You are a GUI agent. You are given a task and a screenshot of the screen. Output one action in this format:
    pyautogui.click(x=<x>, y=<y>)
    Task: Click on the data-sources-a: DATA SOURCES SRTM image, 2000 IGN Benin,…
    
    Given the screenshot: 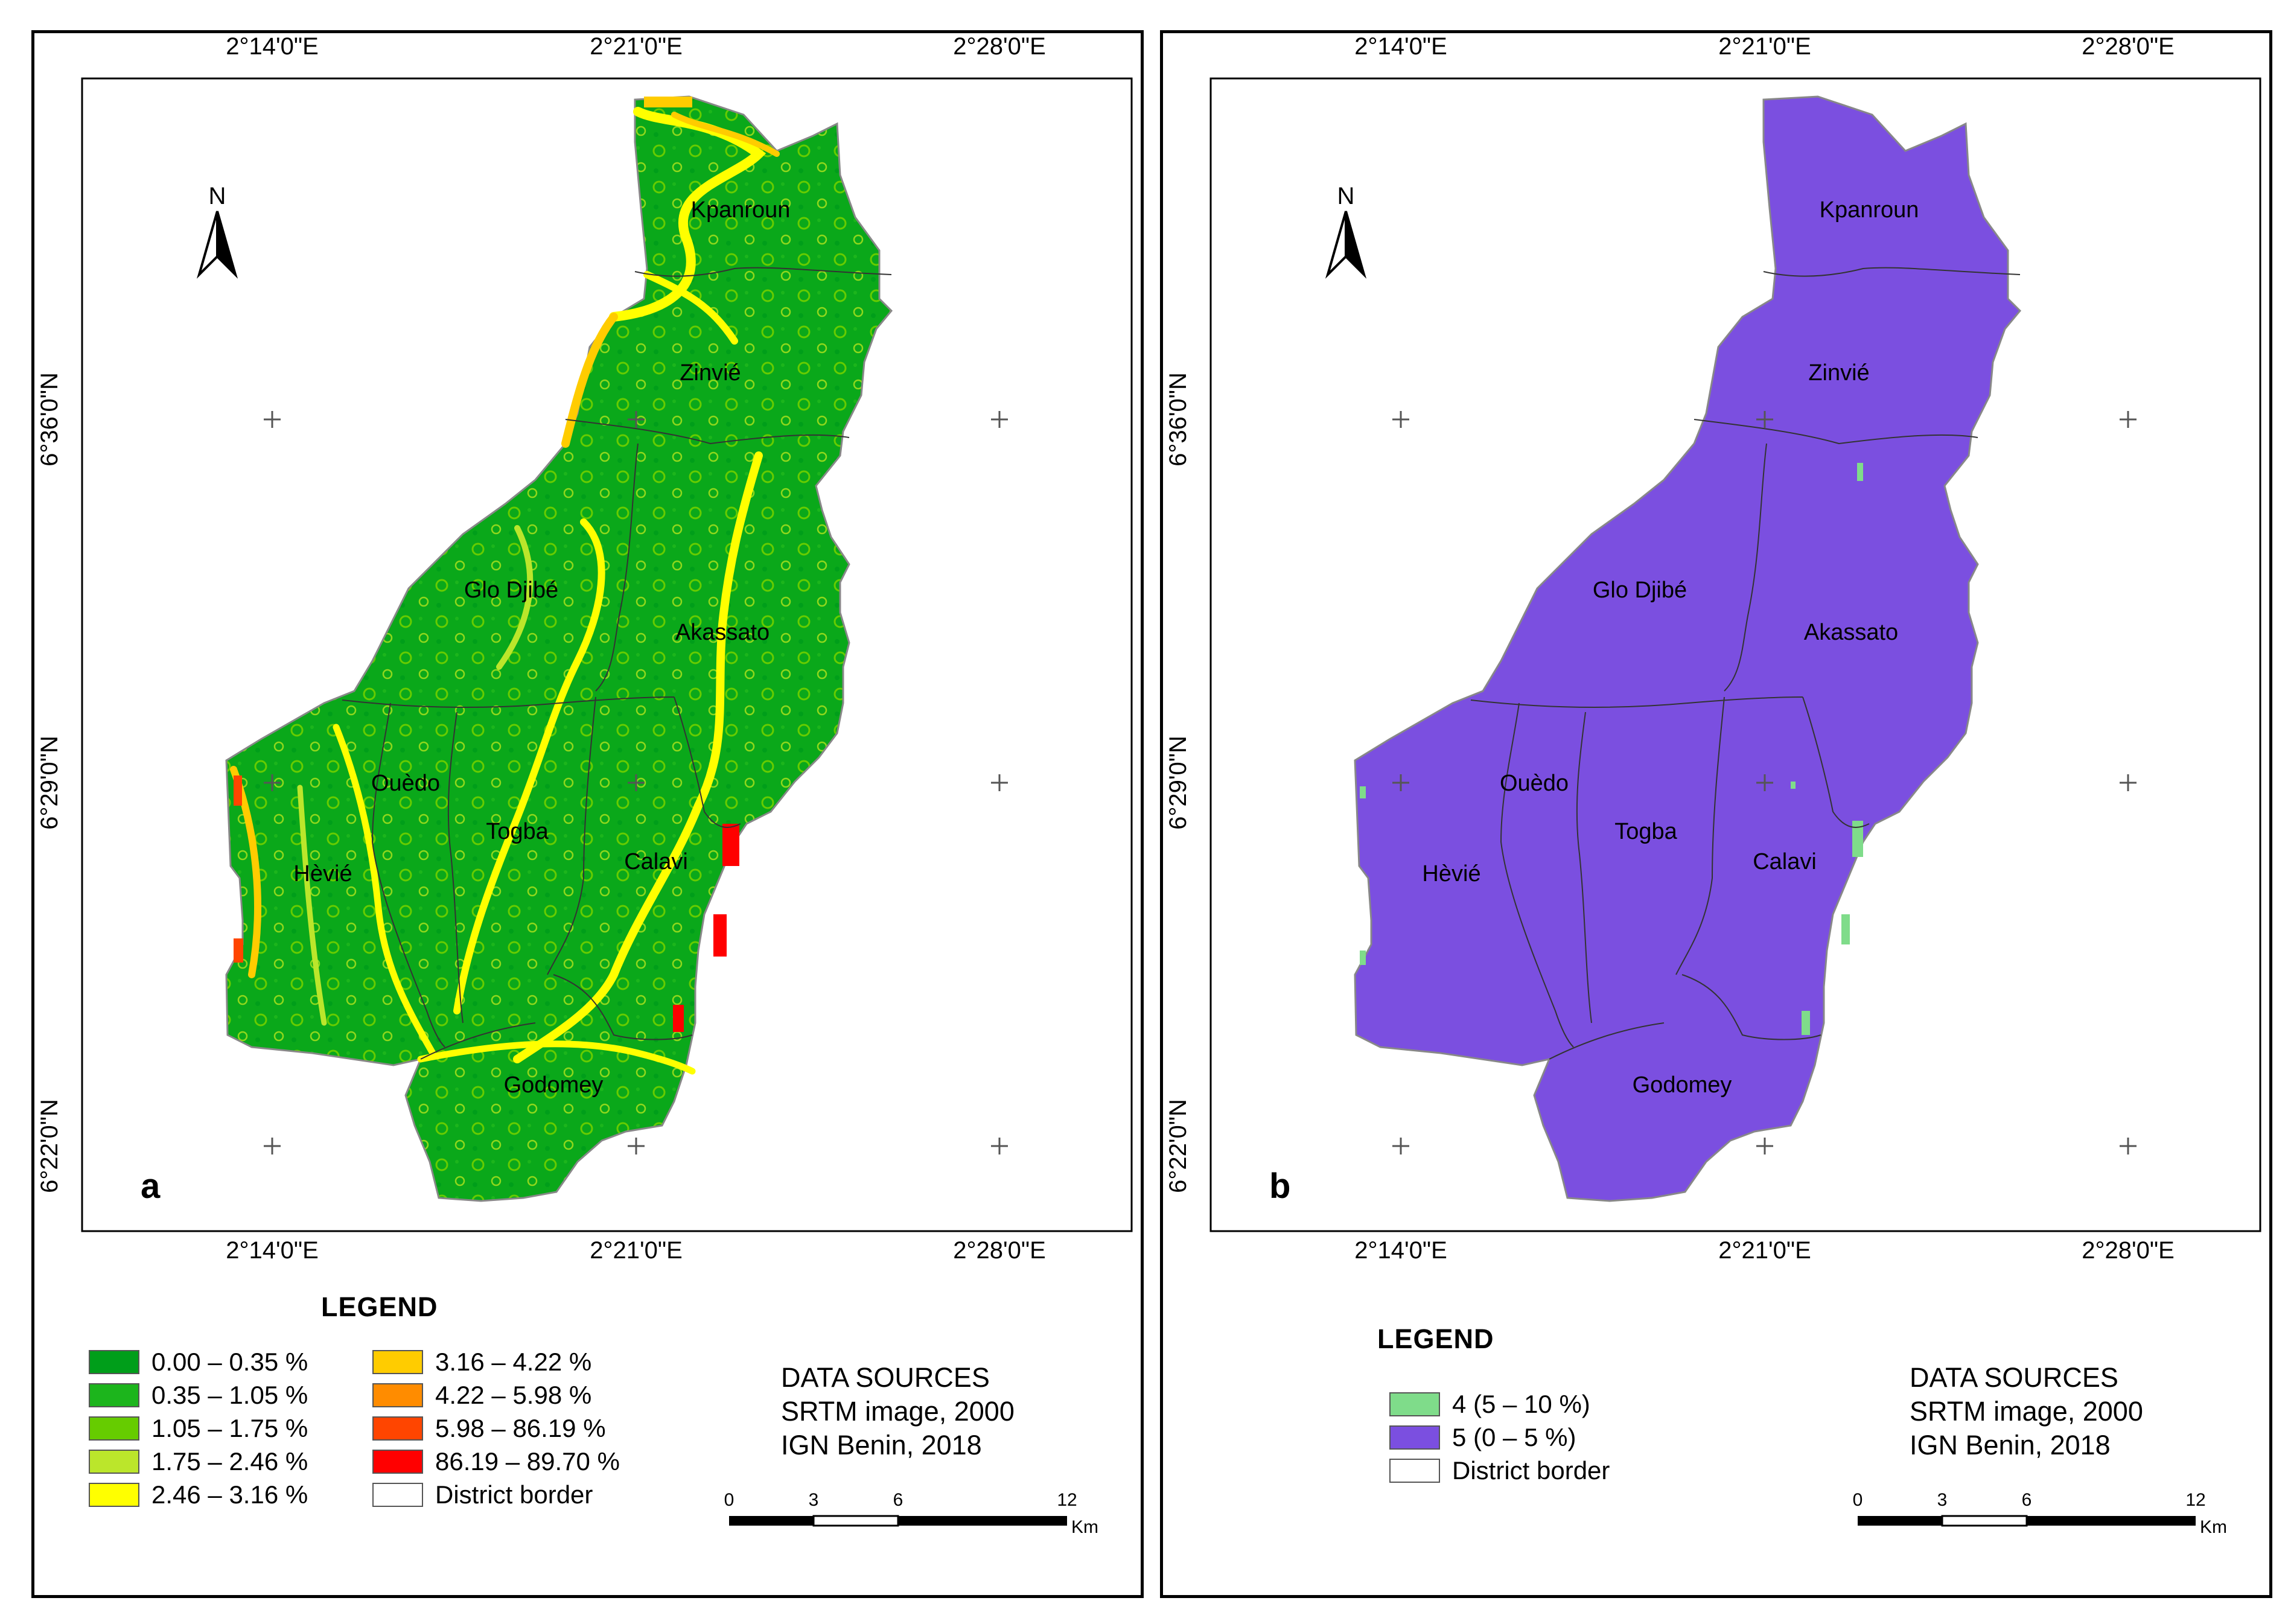 What is the action you would take?
    pyautogui.click(x=898, y=1411)
    